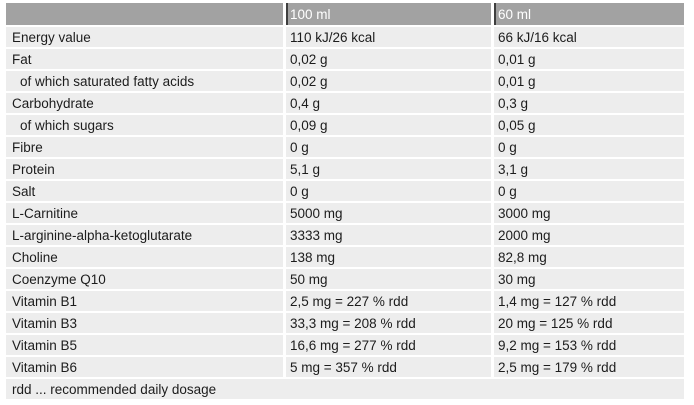 The height and width of the screenshot is (405, 694). What do you see at coordinates (144, 37) in the screenshot?
I see `row-label: Energy value` at bounding box center [144, 37].